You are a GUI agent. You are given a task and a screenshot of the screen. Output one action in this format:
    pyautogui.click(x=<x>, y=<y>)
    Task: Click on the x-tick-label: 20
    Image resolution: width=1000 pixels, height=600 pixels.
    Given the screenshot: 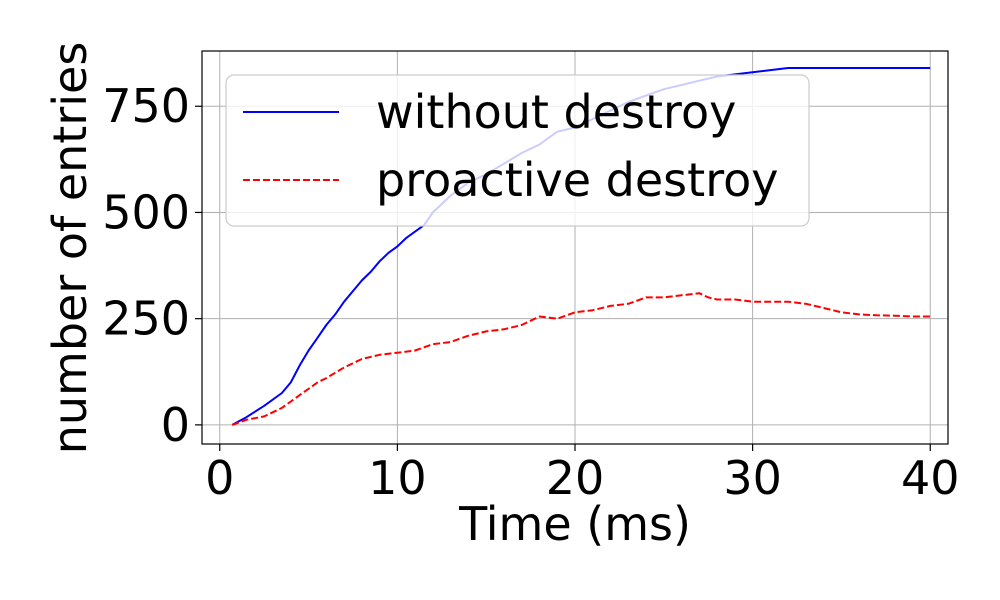 What is the action you would take?
    pyautogui.click(x=575, y=478)
    